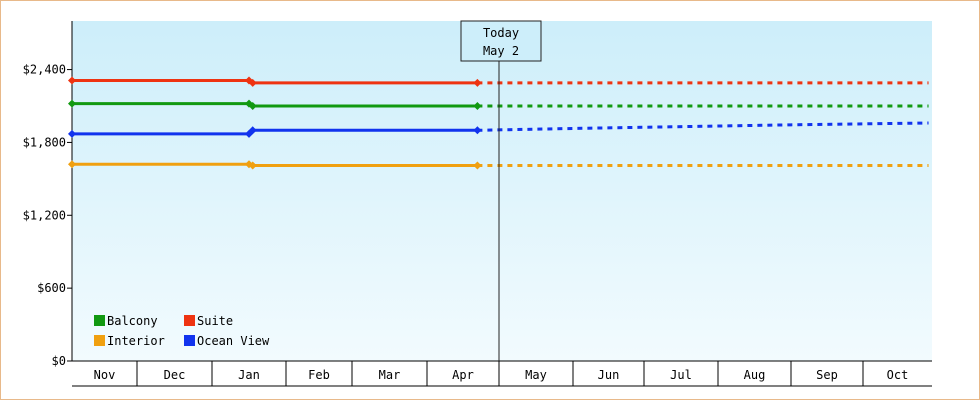 Image resolution: width=980 pixels, height=401 pixels. What do you see at coordinates (44, 142) in the screenshot?
I see `y-tick-label: $1,800` at bounding box center [44, 142].